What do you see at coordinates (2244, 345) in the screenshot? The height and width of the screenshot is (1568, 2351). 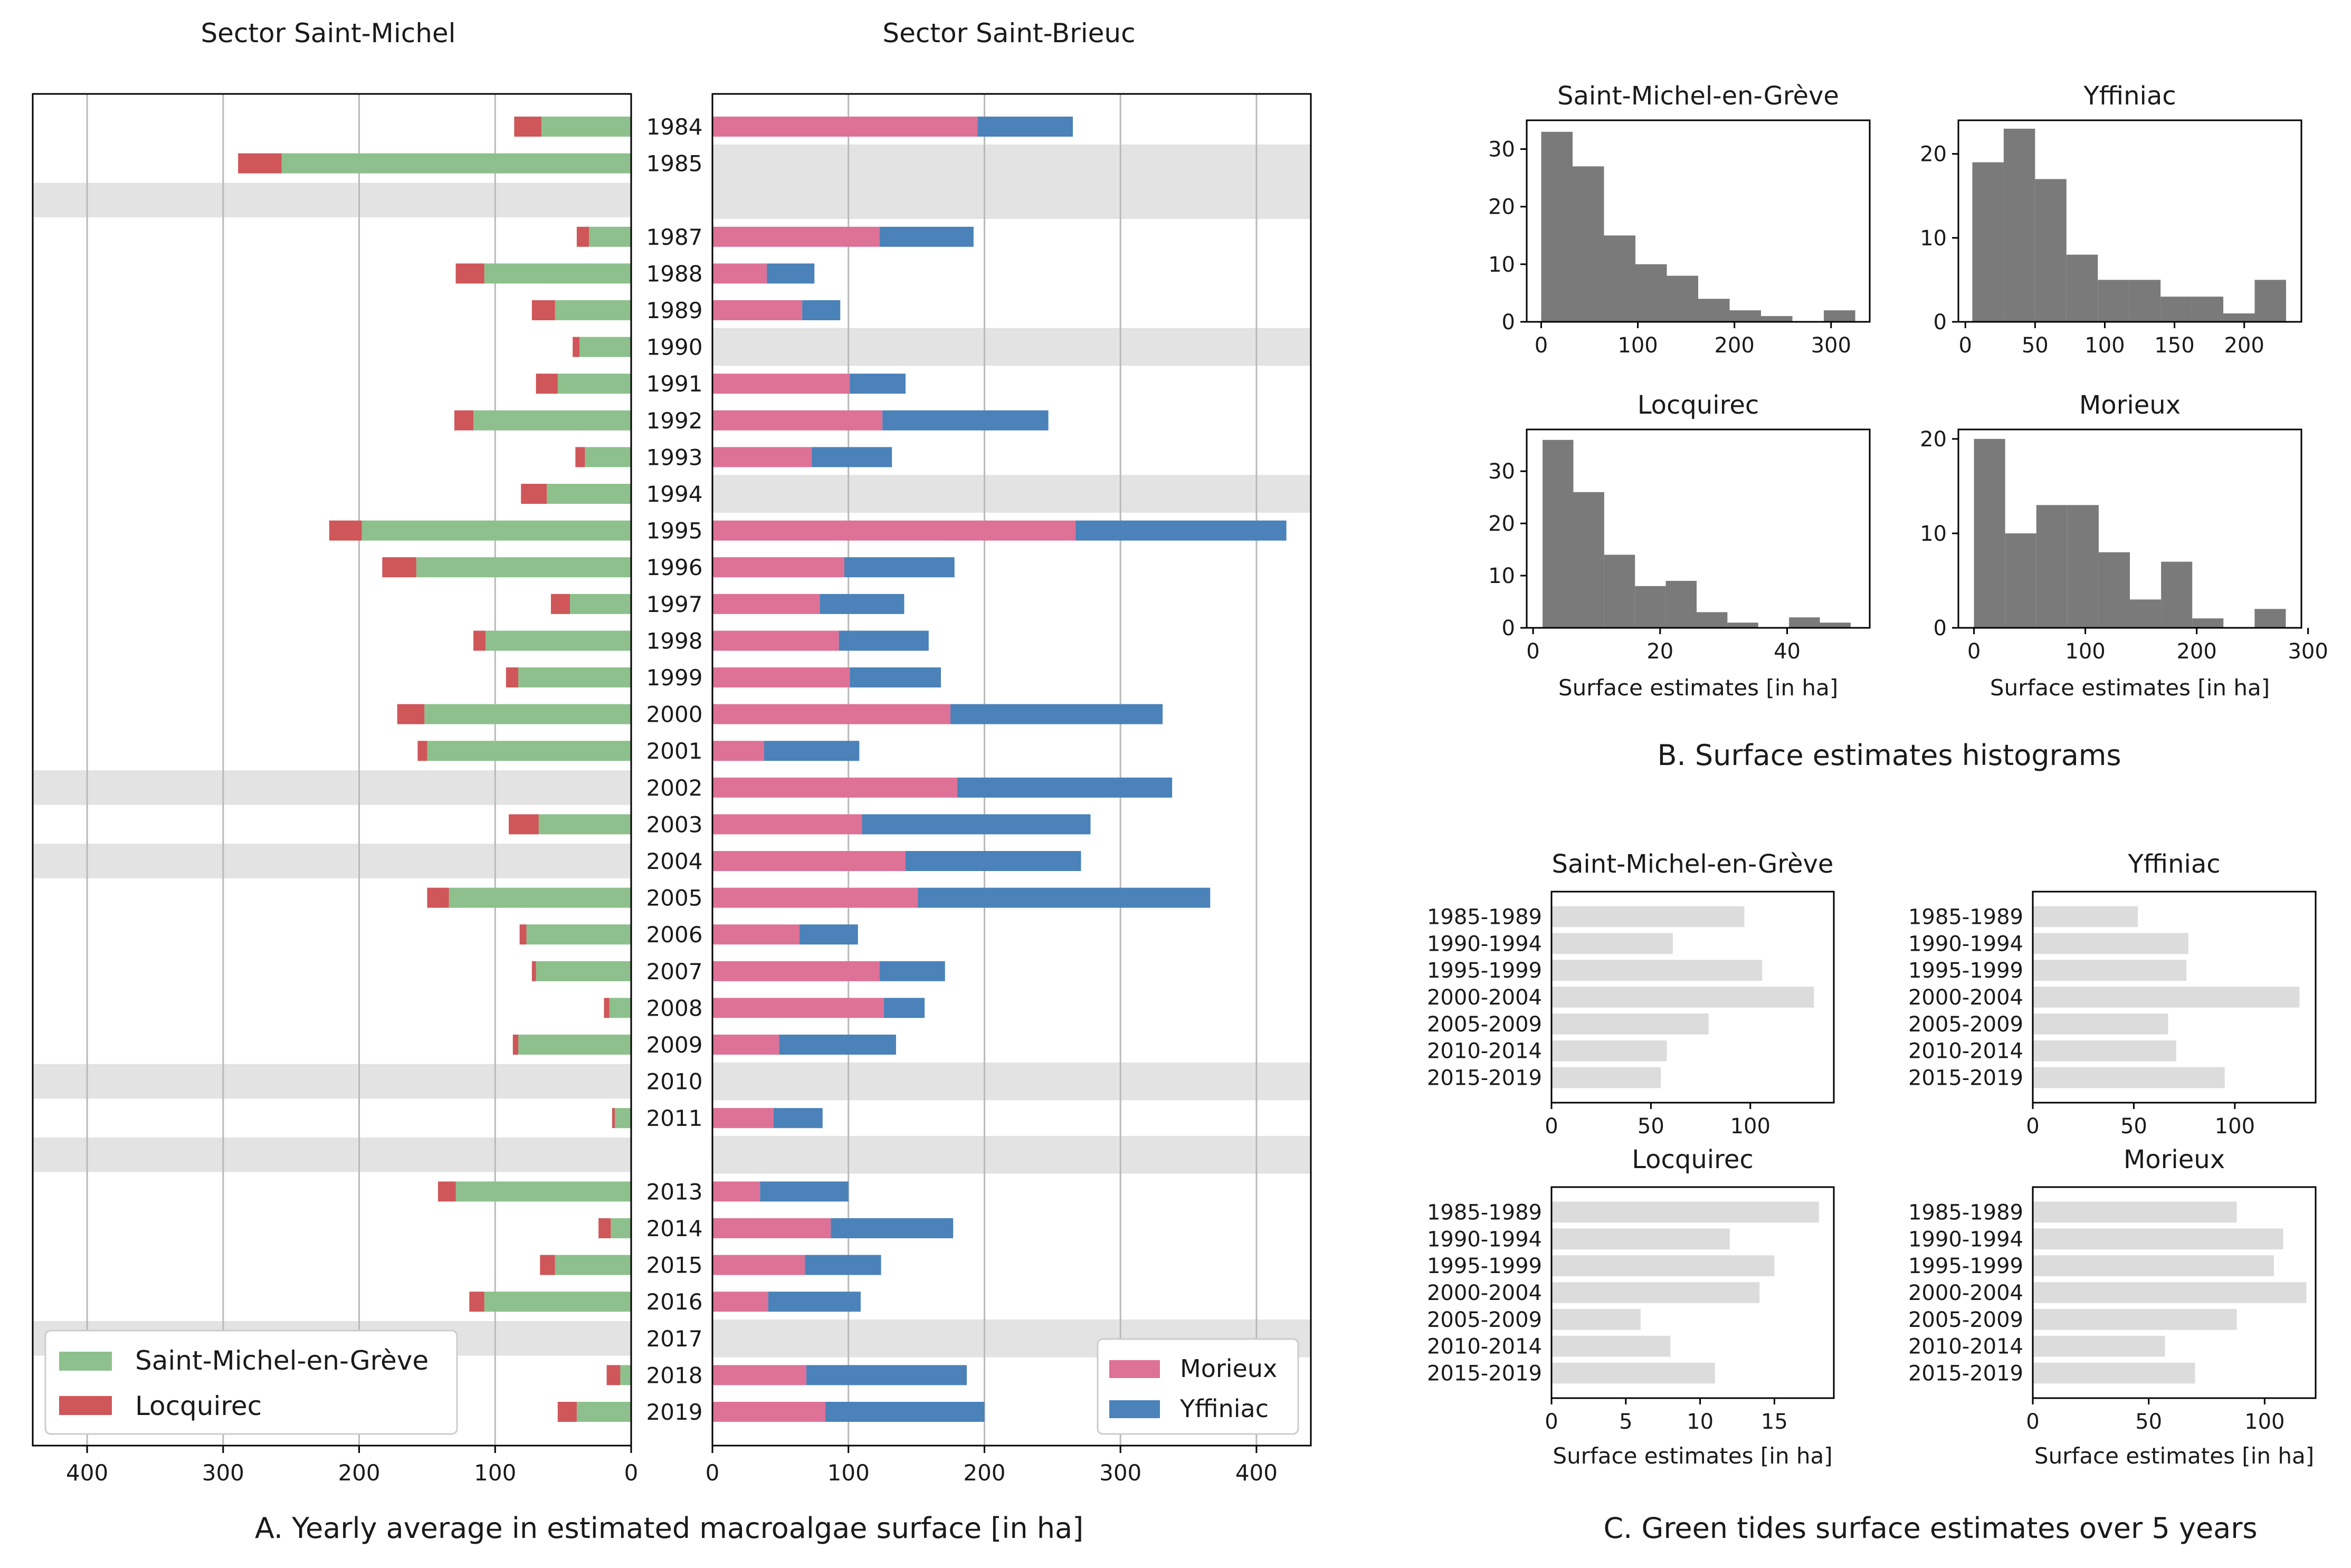 I see `x-tick-label: 200` at bounding box center [2244, 345].